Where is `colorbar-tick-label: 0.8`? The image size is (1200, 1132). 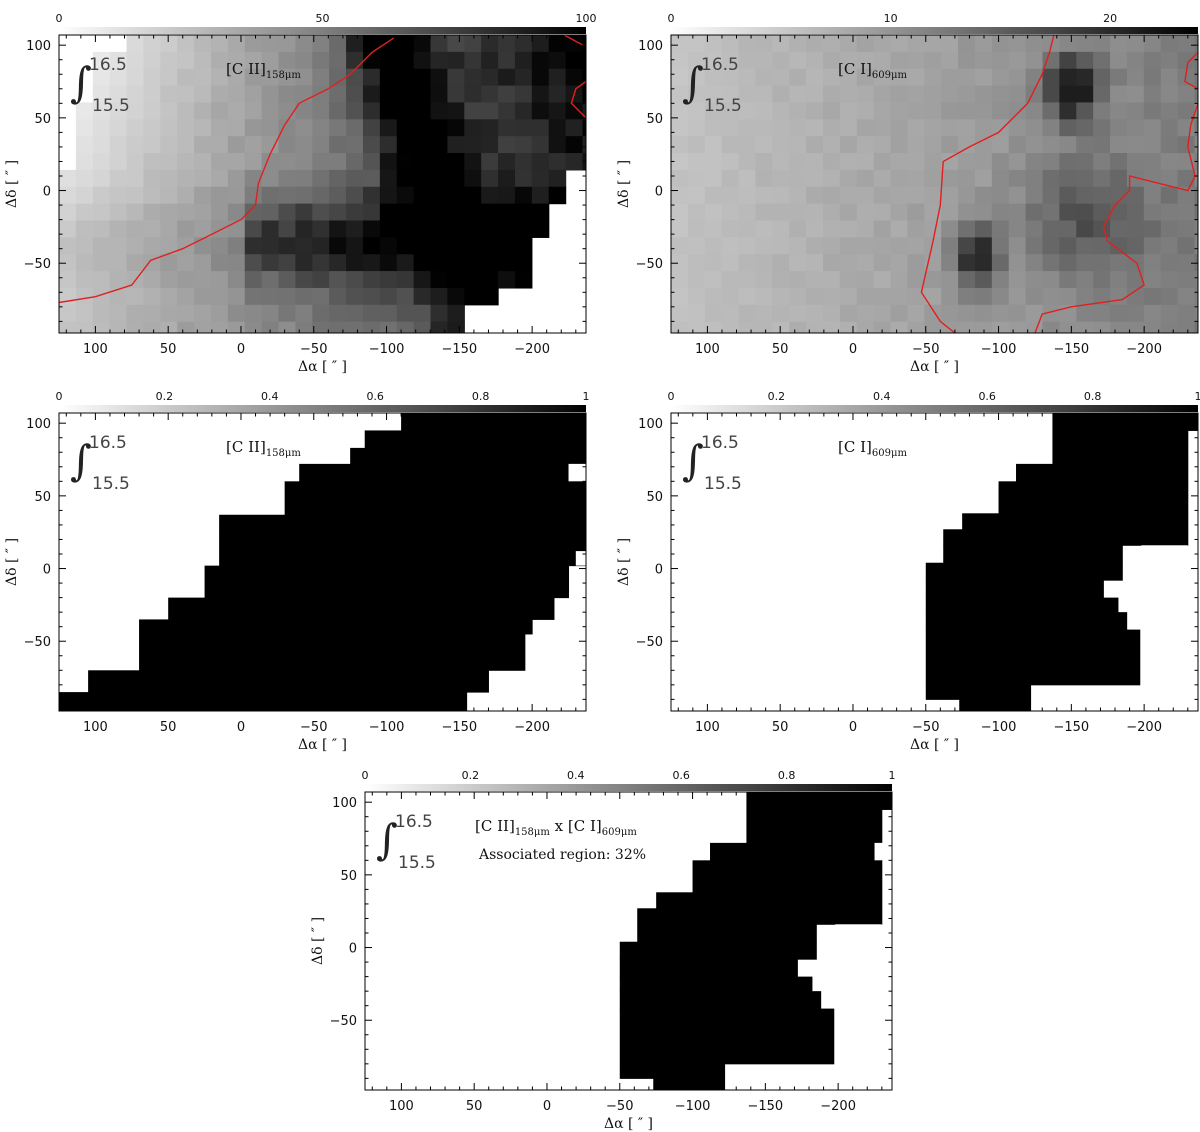 colorbar-tick-label: 0.8 is located at coordinates (787, 775).